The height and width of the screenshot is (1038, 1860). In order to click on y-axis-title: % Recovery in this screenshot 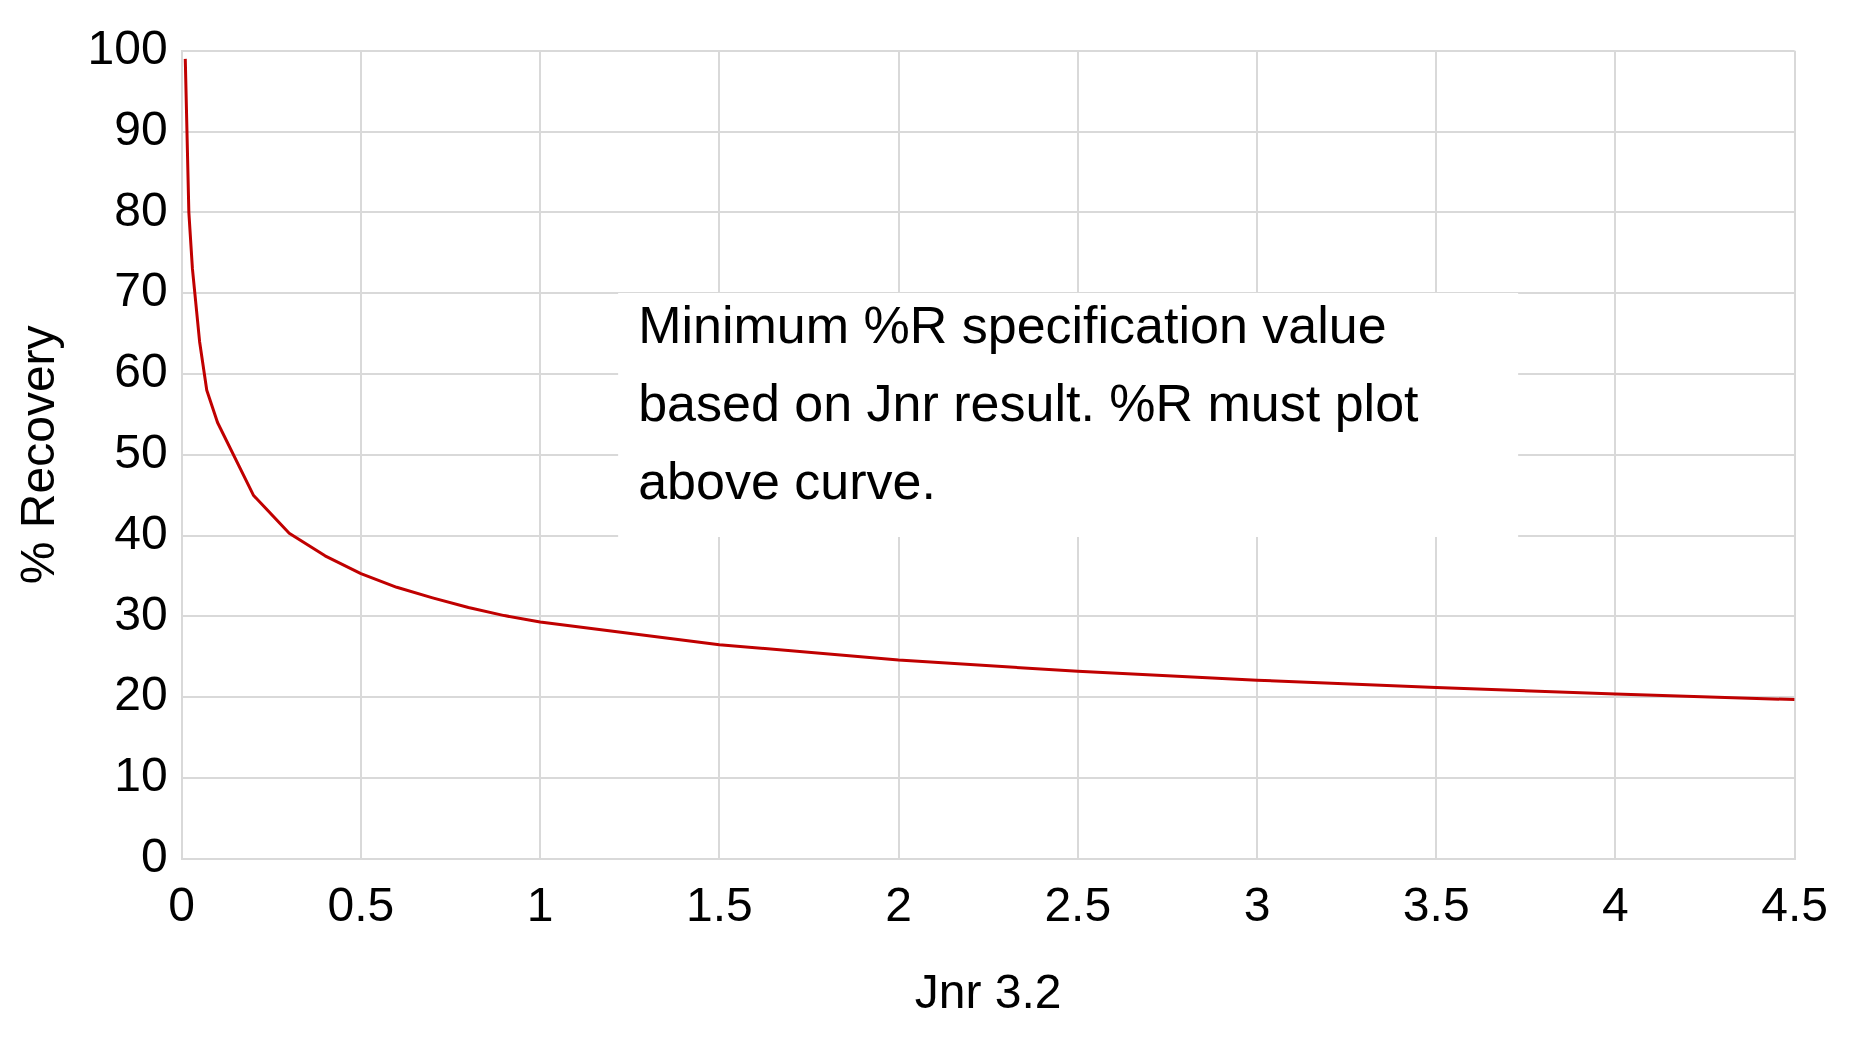, I will do `click(38, 455)`.